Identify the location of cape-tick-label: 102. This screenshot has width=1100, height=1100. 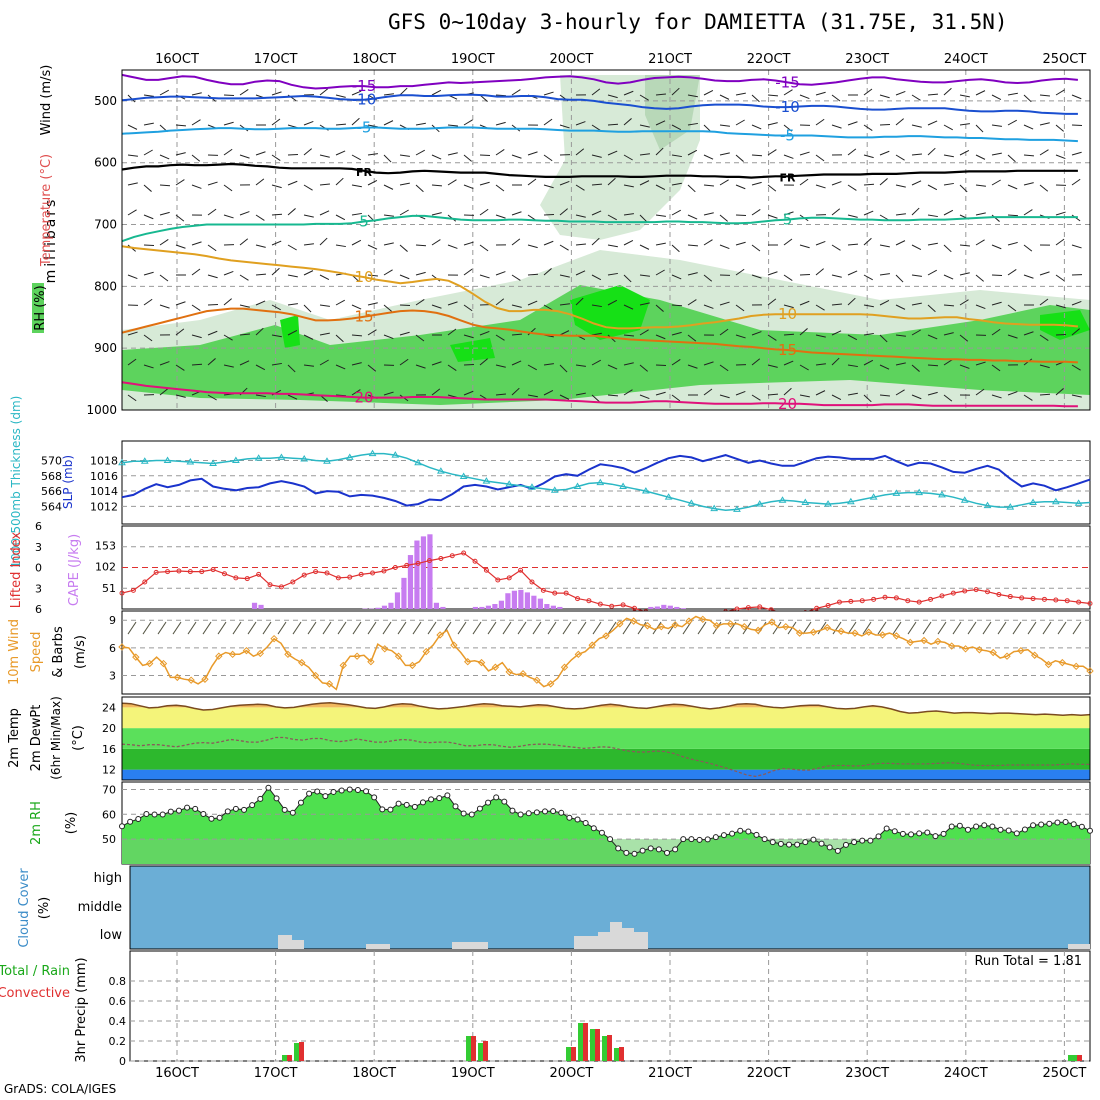
(105, 567).